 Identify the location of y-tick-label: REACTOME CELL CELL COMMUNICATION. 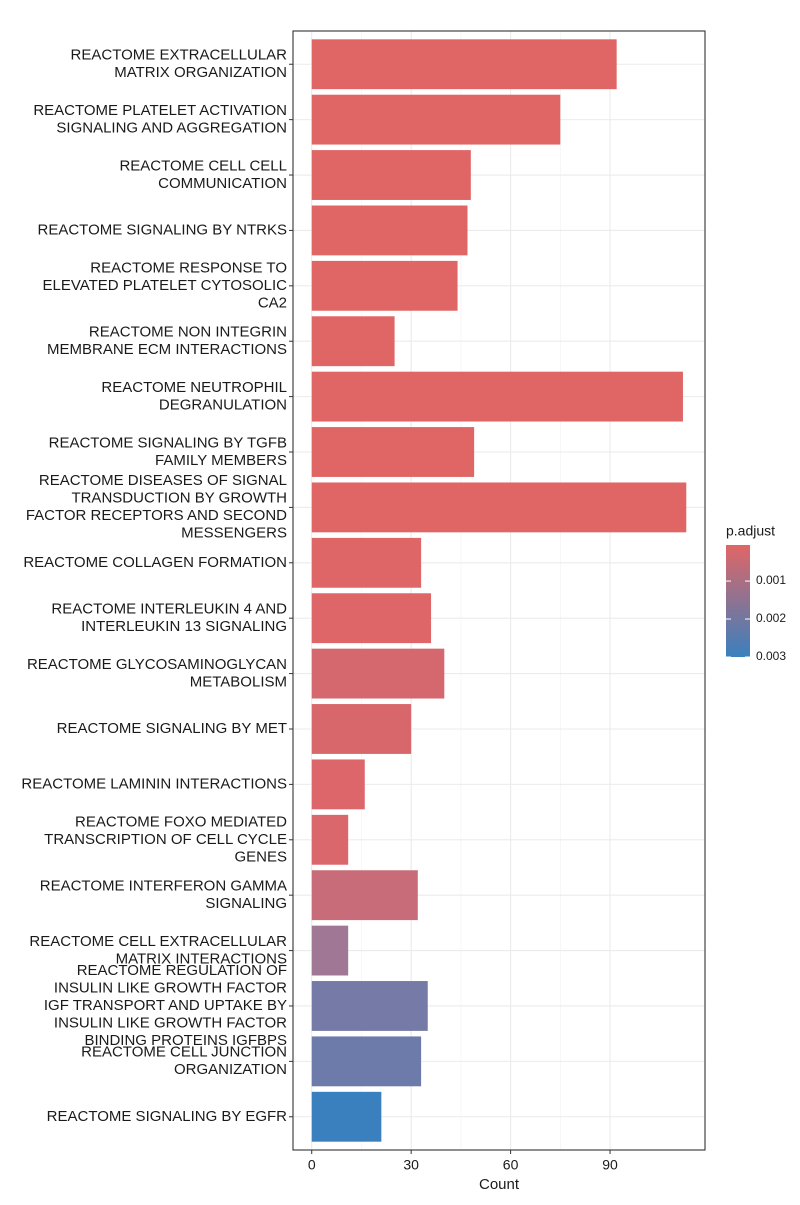
(203, 174).